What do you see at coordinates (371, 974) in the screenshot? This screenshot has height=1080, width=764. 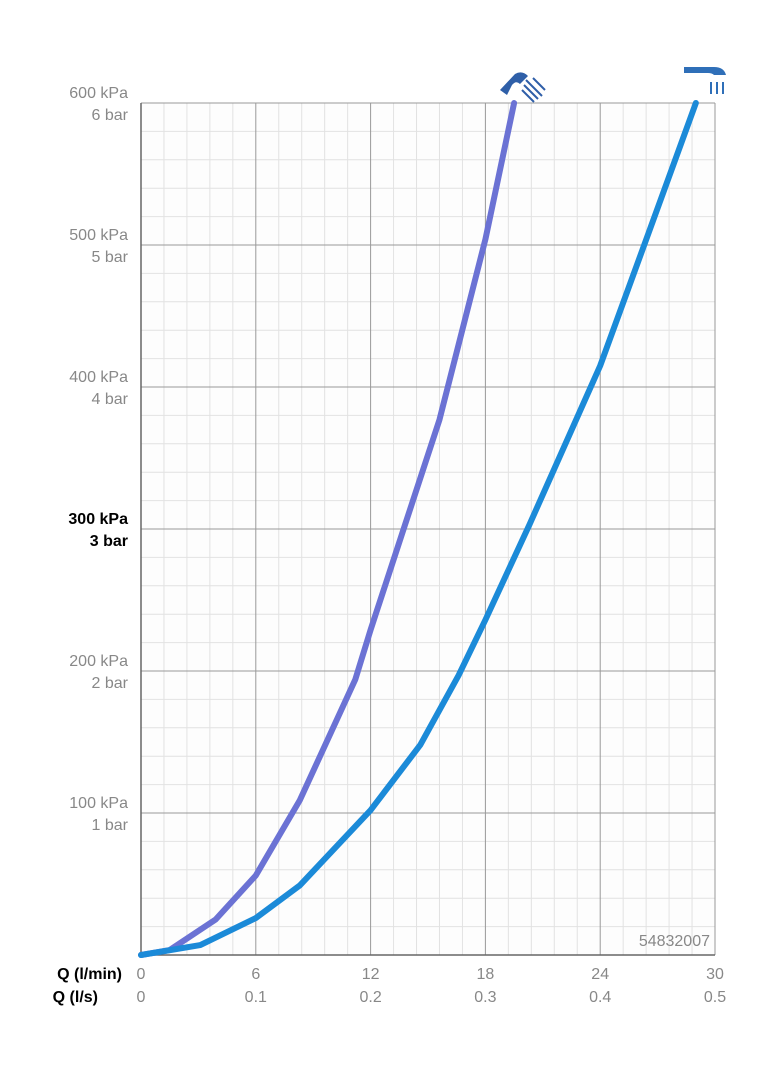 I see `x-tick-label: 12` at bounding box center [371, 974].